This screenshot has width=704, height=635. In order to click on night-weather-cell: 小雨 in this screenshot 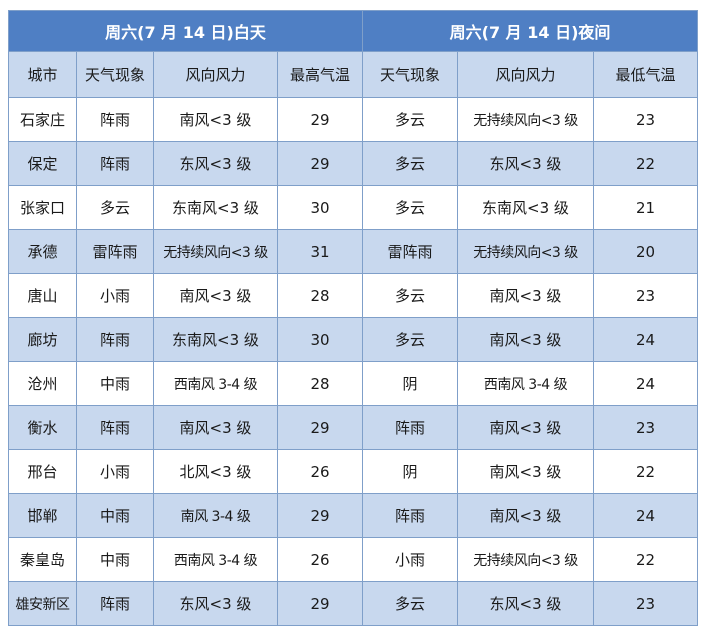, I will do `click(410, 559)`.